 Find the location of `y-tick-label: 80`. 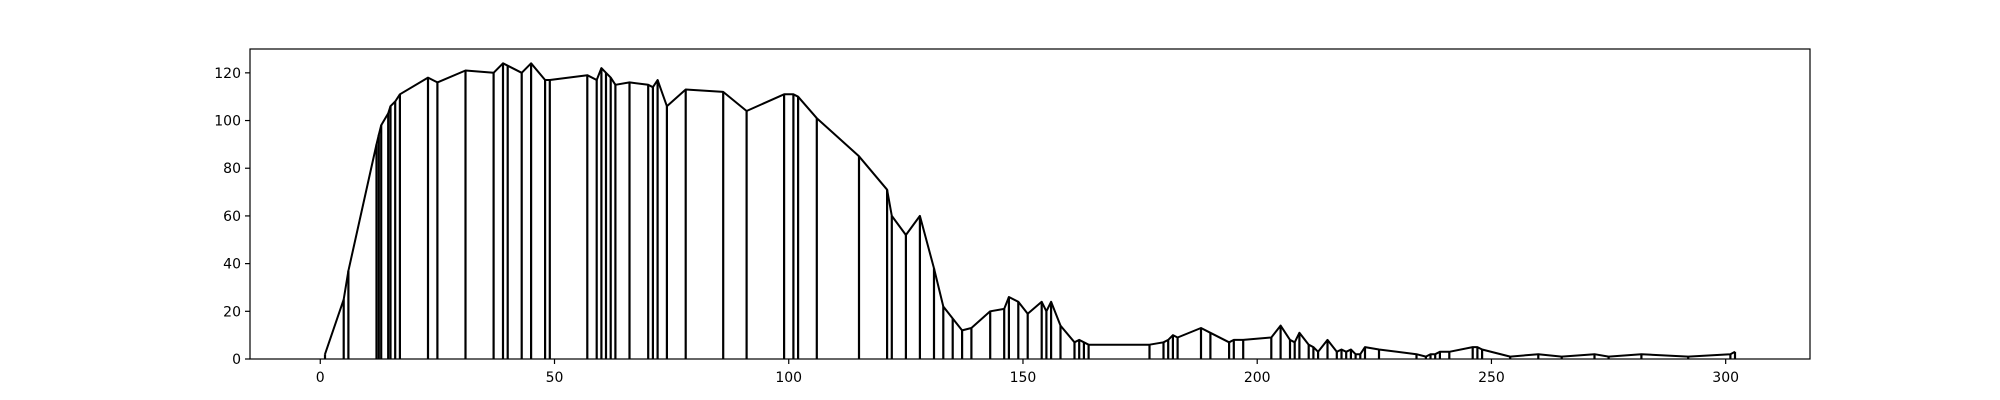

y-tick-label: 80 is located at coordinates (232, 169).